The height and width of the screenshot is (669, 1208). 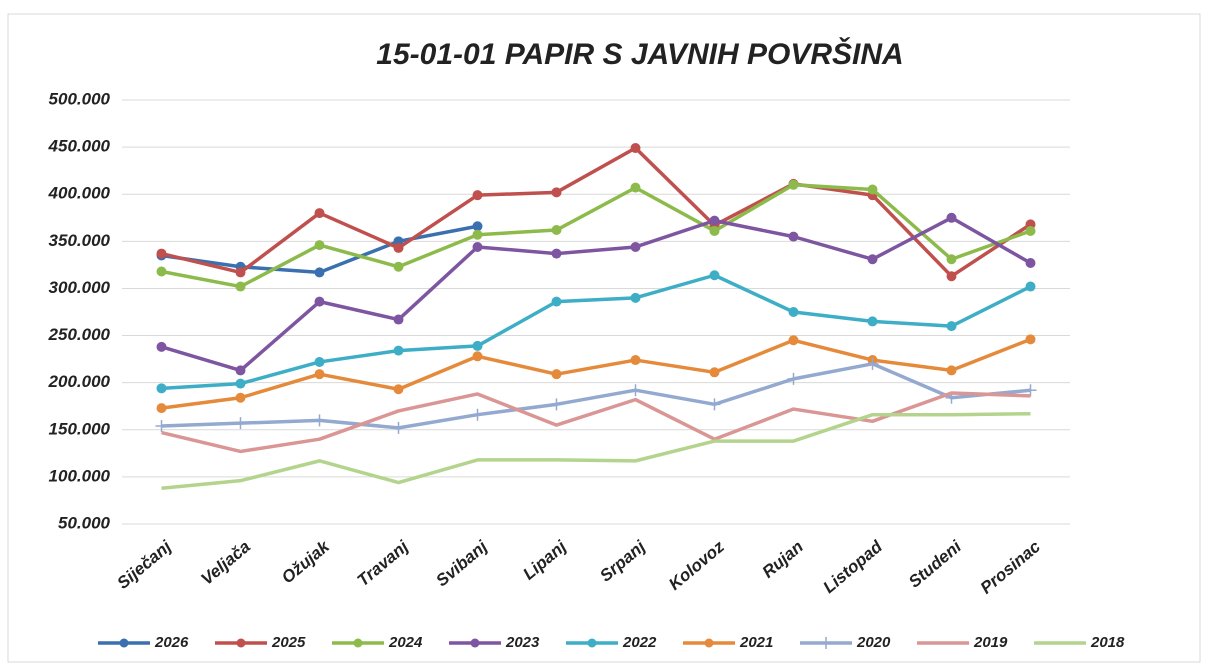 I want to click on y-tick-label: 100.000, so click(x=80, y=475).